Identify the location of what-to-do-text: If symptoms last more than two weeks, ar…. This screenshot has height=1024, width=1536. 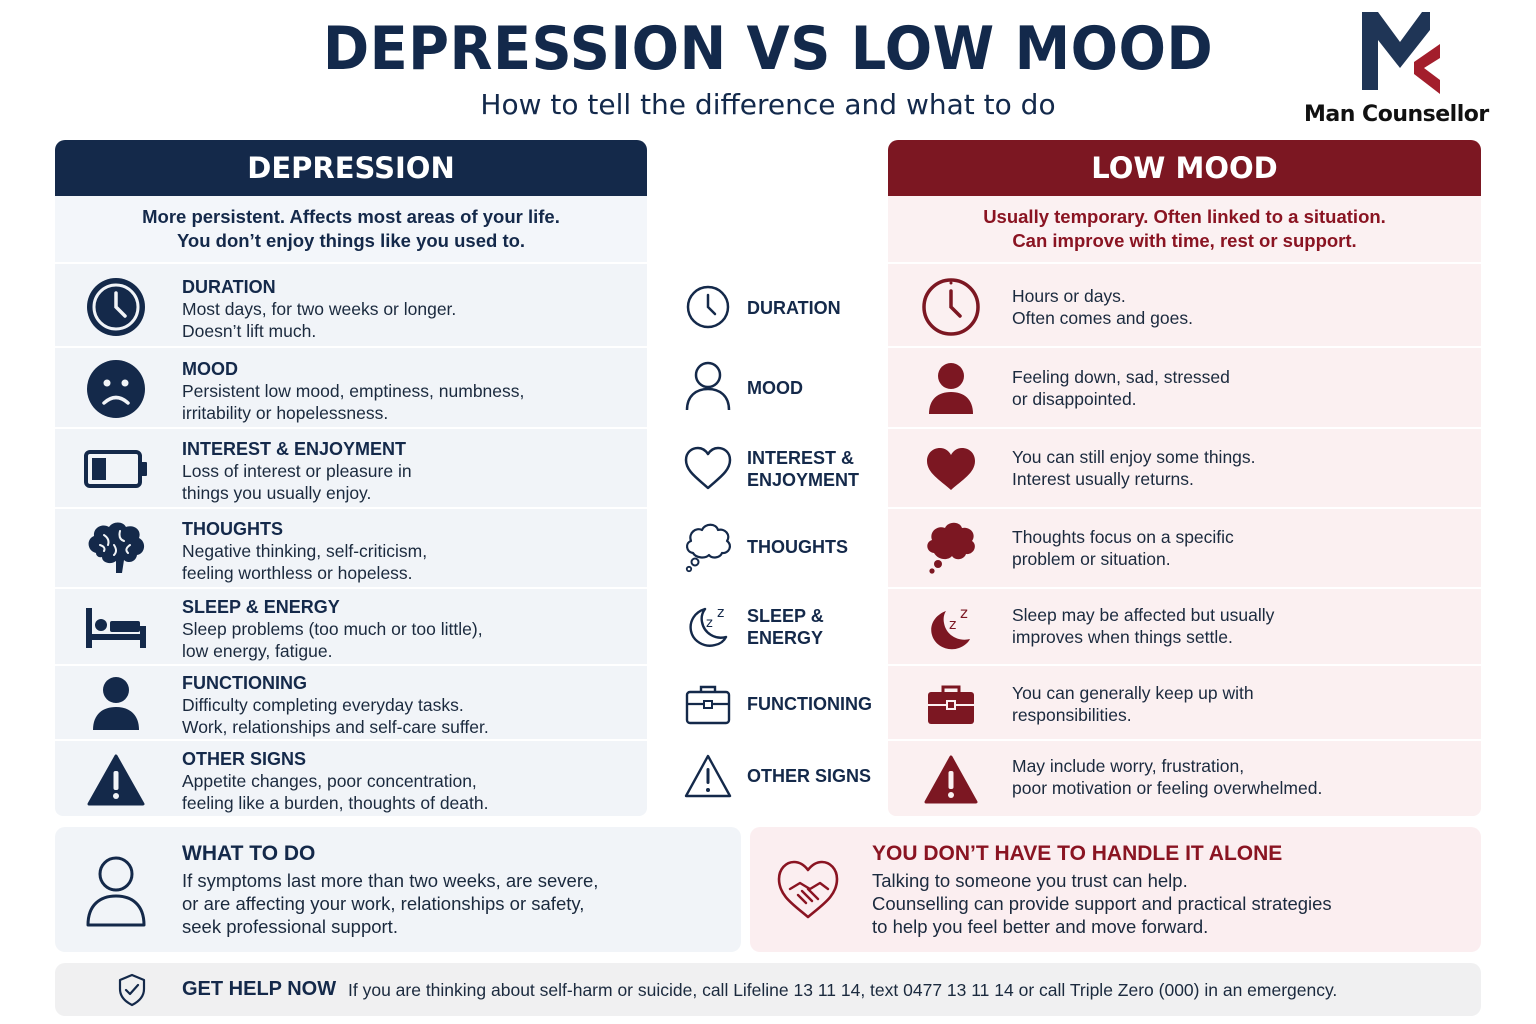
(452, 903).